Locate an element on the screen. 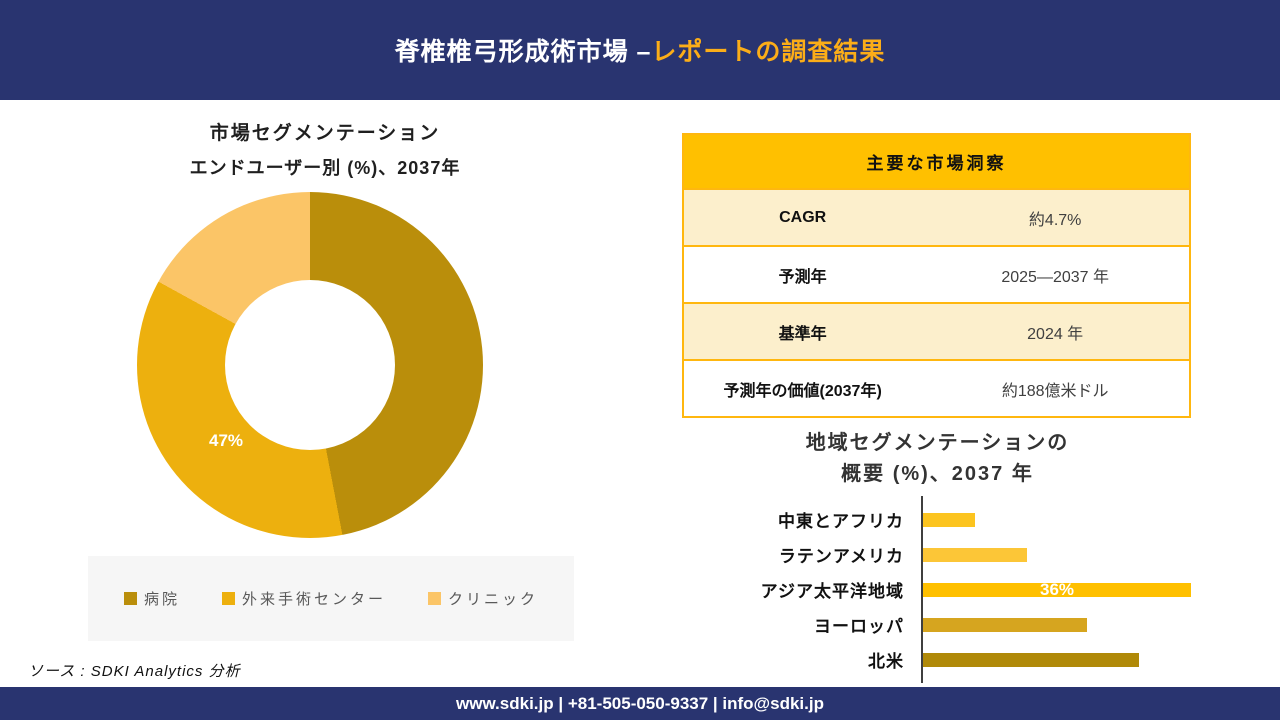  bar-chart-title-line1: 地域セグメンテーションの is located at coordinates (937, 443).